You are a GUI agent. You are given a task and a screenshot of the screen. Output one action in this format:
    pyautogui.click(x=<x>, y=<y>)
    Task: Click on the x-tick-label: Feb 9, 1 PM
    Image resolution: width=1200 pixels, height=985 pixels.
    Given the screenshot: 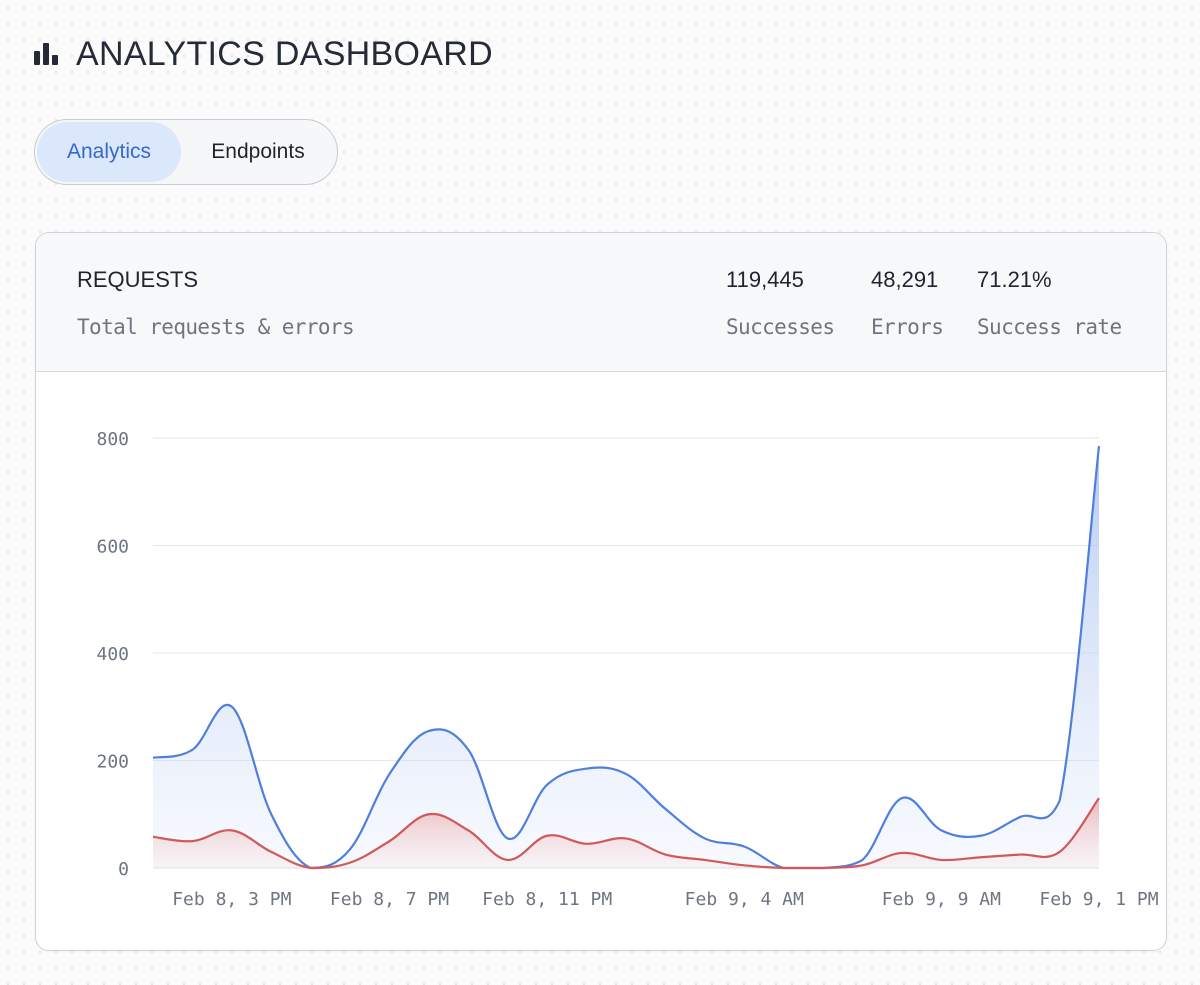 What is the action you would take?
    pyautogui.click(x=1098, y=899)
    